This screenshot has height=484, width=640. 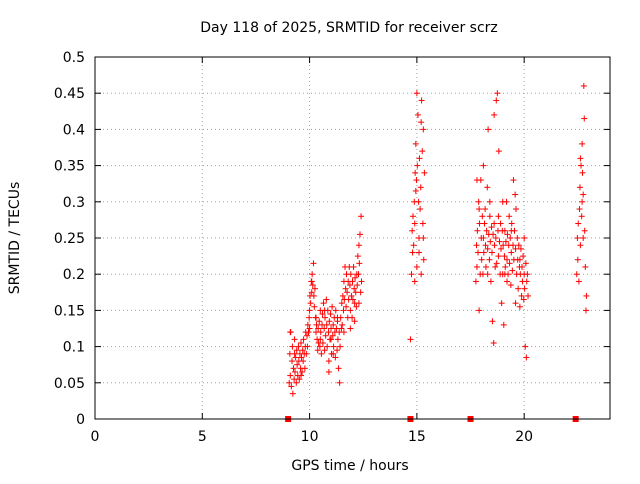 I want to click on x-tick-label: 10, so click(x=310, y=437).